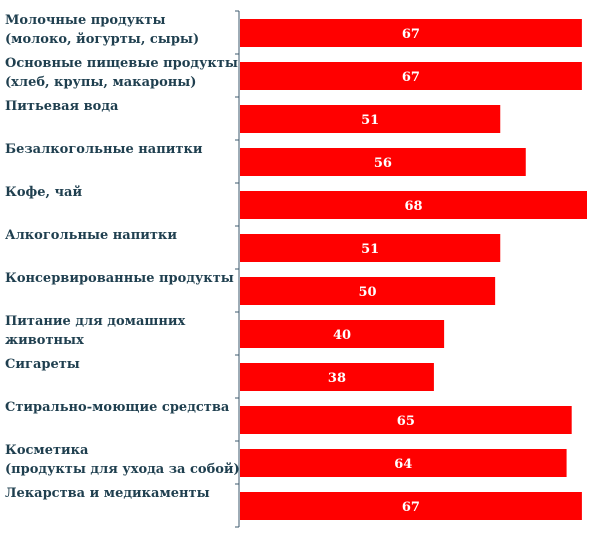  I want to click on category-label-line: Консервированные продукты, so click(119, 278).